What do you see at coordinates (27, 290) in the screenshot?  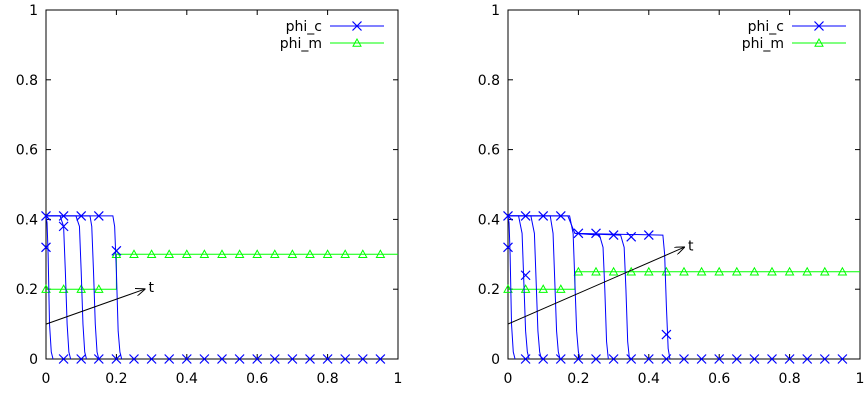 I see `y-tick-label: 0.2` at bounding box center [27, 290].